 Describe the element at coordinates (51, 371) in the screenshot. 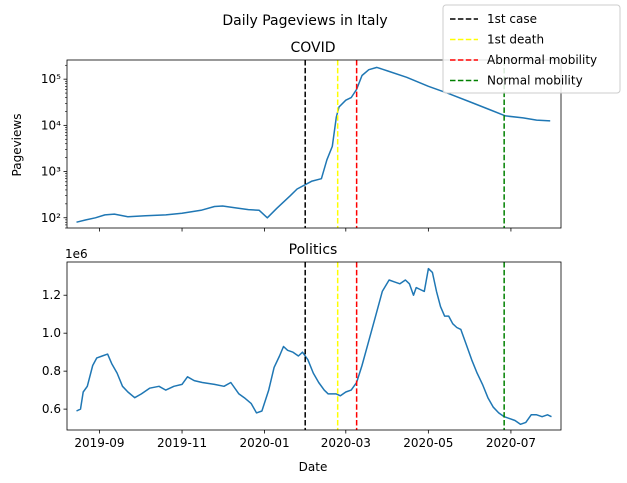

I see `politics-y-tick-label: 0.8` at that location.